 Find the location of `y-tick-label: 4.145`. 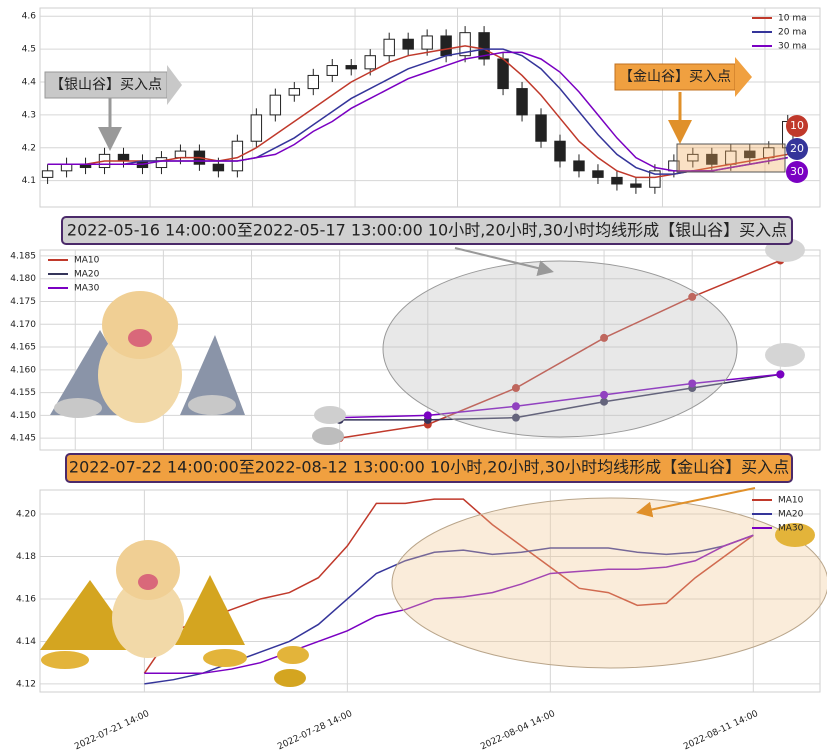

y-tick-label: 4.145 is located at coordinates (23, 439).